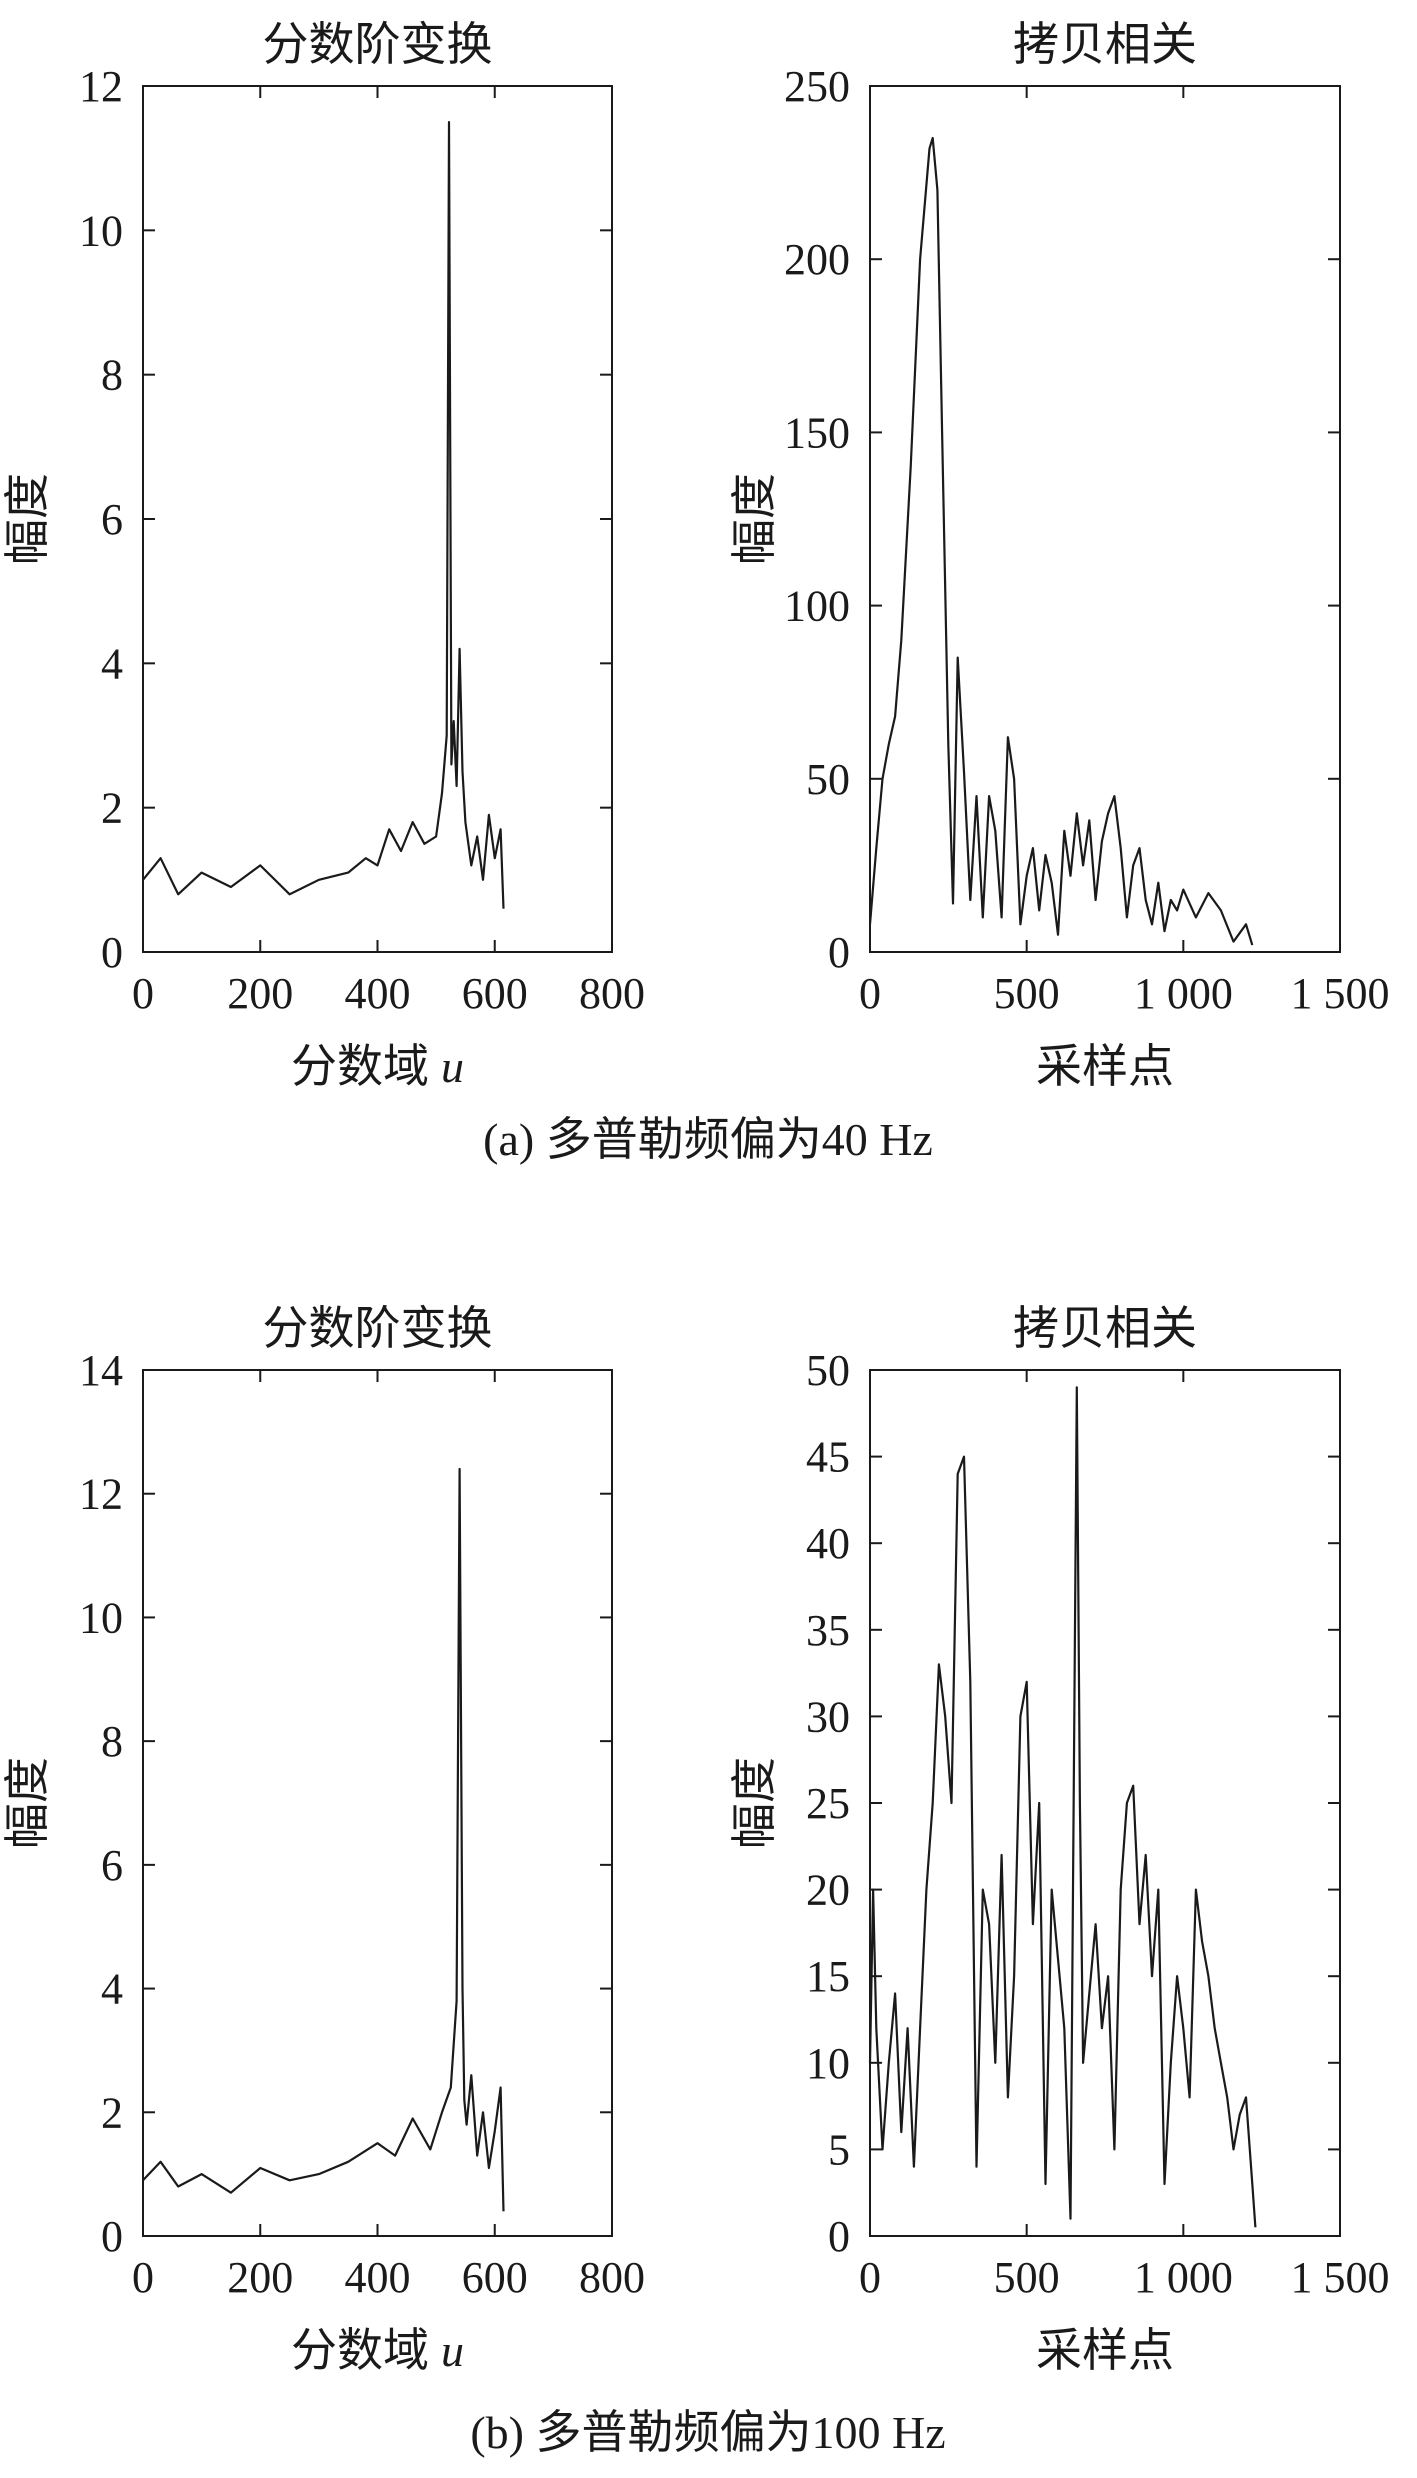 This screenshot has width=1417, height=2478. I want to click on y-tick-label: 200, so click(817, 259).